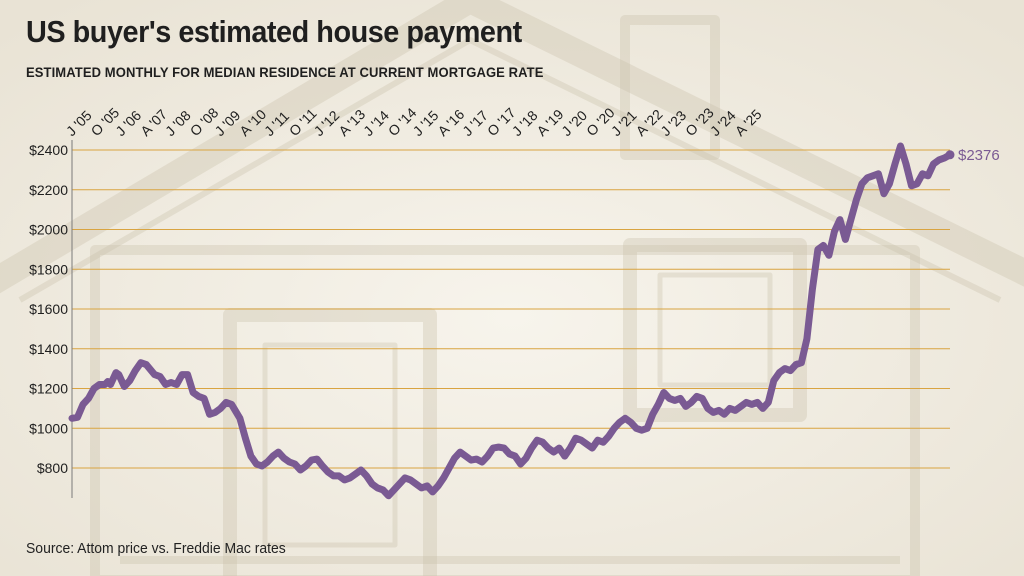 The height and width of the screenshot is (576, 1024). I want to click on chart-title: US buyer's estimated house payment, so click(274, 31).